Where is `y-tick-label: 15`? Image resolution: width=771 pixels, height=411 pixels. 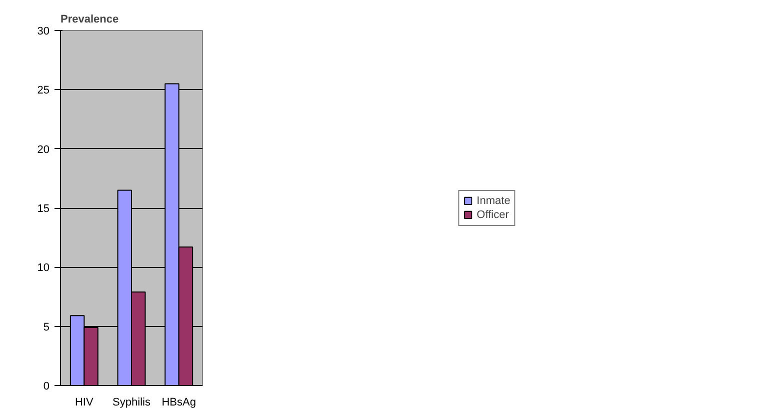 y-tick-label: 15 is located at coordinates (43, 209).